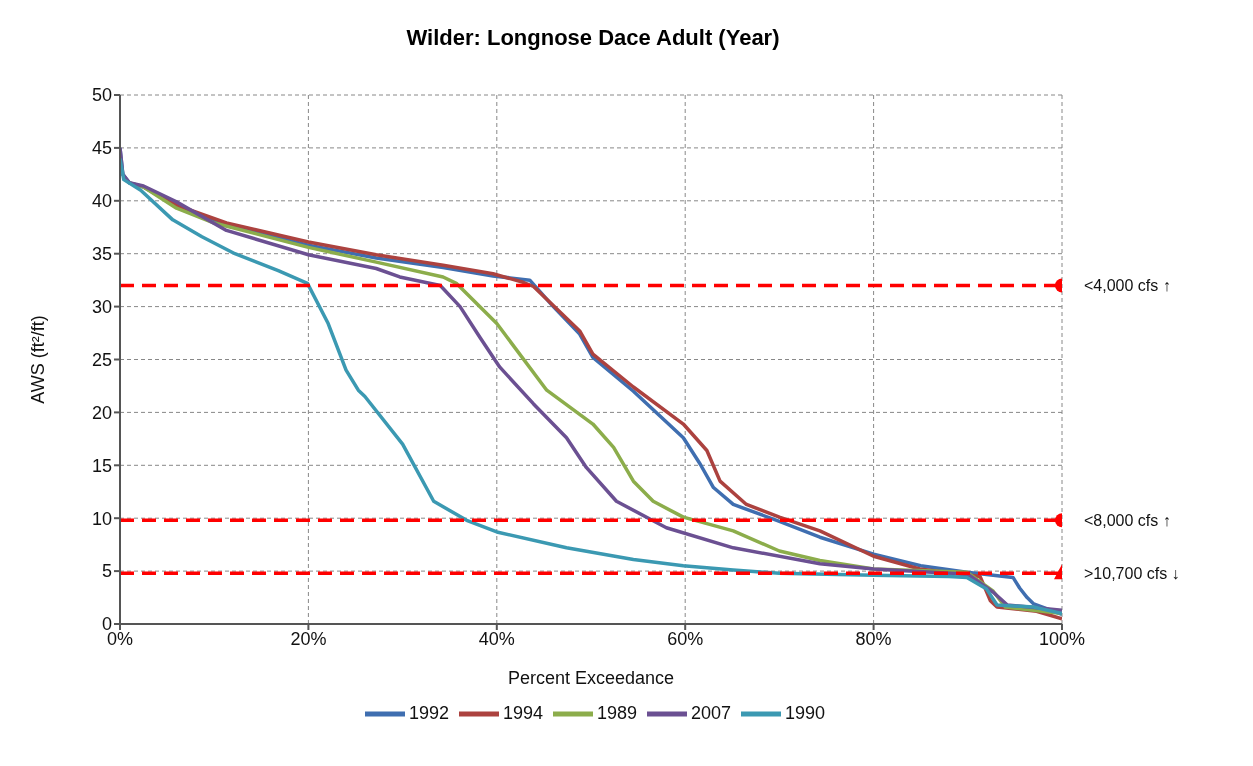  What do you see at coordinates (101, 306) in the screenshot?
I see `y-tick-label: 30` at bounding box center [101, 306].